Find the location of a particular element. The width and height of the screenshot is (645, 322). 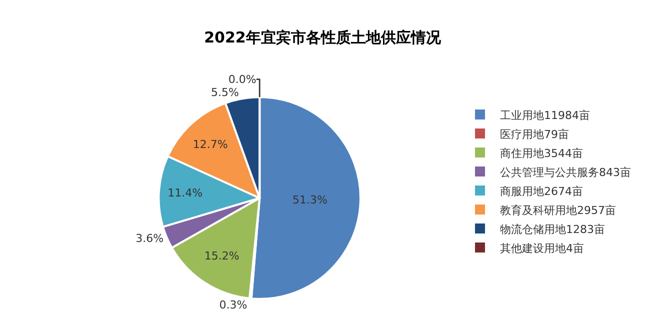

legend-label: 医疗用地79亩 is located at coordinates (534, 134).